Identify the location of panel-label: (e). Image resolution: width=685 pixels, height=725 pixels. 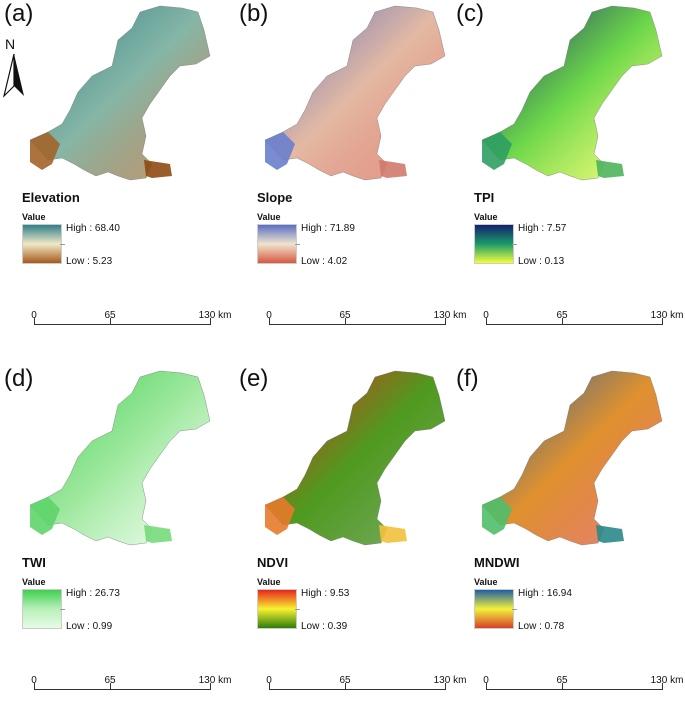
(254, 378).